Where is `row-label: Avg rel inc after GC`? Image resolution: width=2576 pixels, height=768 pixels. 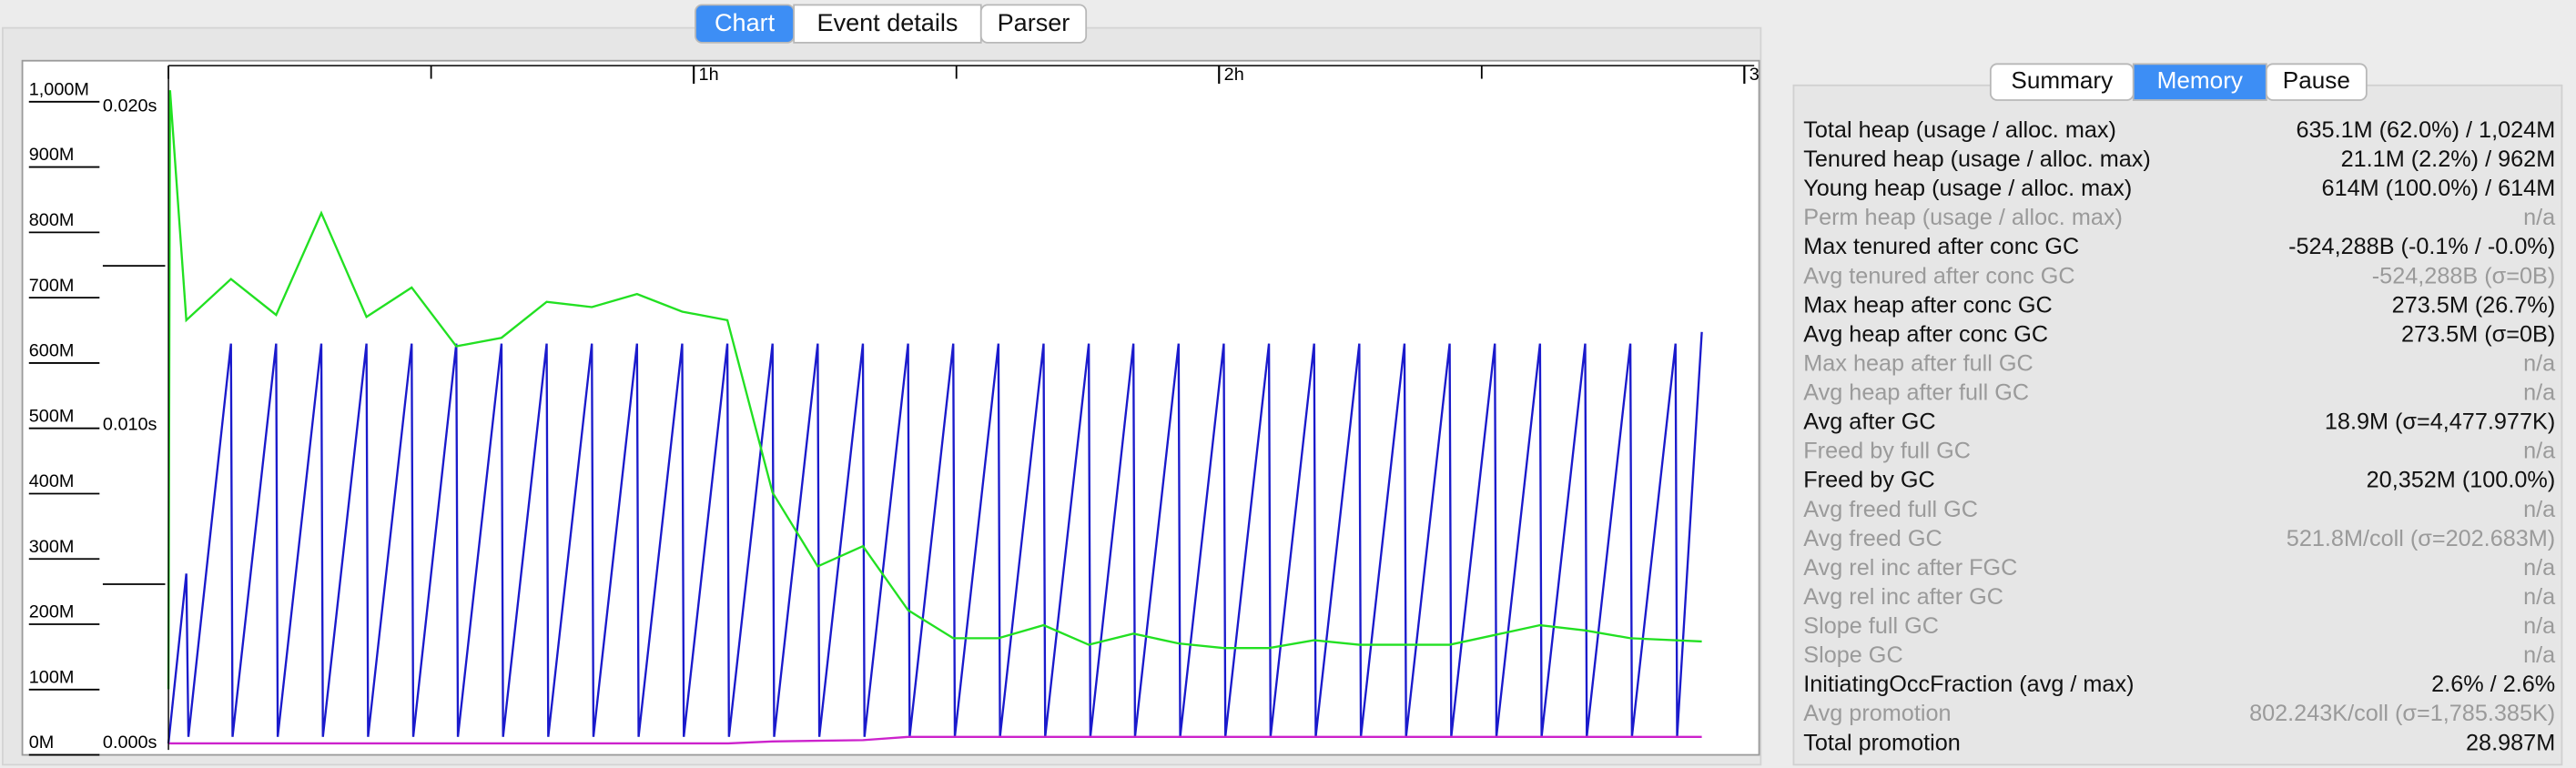
row-label: Avg rel inc after GC is located at coordinates (1903, 597).